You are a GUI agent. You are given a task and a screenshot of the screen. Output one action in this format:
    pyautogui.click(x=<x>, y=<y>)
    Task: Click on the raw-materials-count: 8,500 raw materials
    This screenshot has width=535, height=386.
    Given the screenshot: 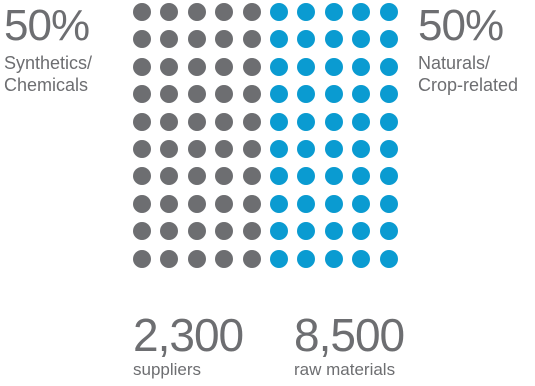 What is the action you would take?
    pyautogui.click(x=349, y=344)
    